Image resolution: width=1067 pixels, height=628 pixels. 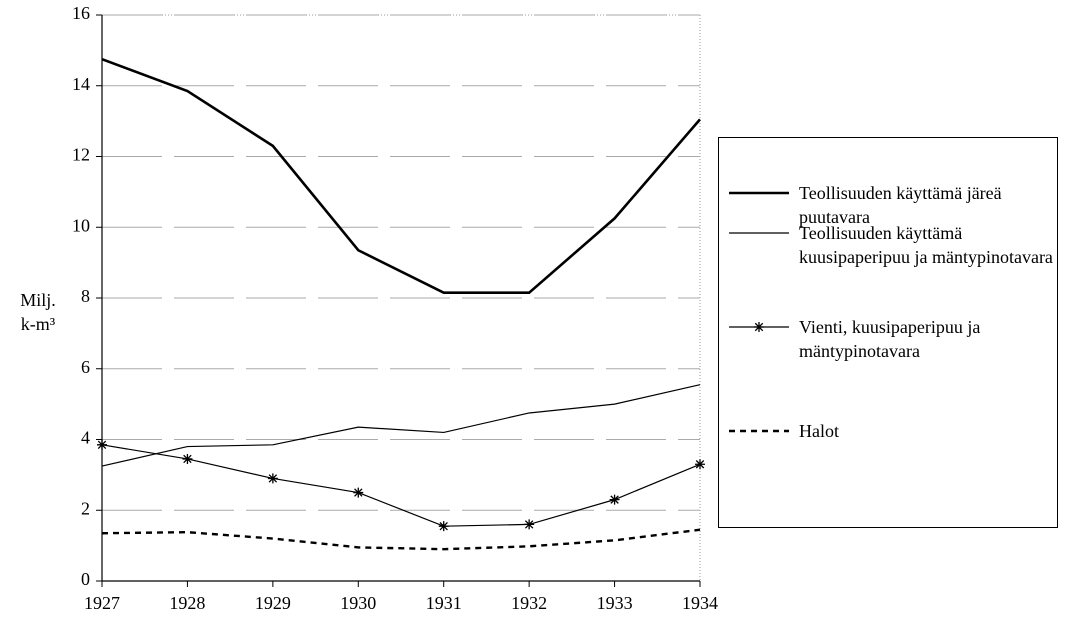 What do you see at coordinates (85, 438) in the screenshot?
I see `y-tick-label: 4` at bounding box center [85, 438].